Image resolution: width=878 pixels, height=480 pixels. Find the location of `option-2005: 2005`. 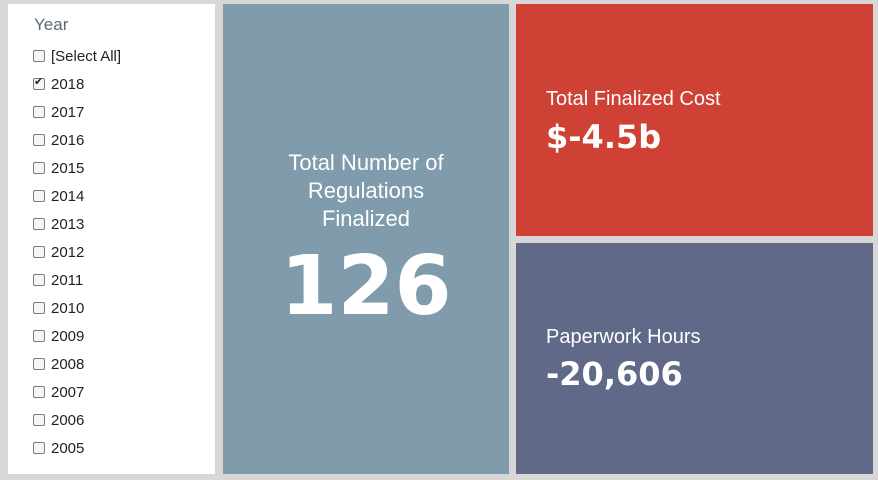

option-2005: 2005 is located at coordinates (124, 448).